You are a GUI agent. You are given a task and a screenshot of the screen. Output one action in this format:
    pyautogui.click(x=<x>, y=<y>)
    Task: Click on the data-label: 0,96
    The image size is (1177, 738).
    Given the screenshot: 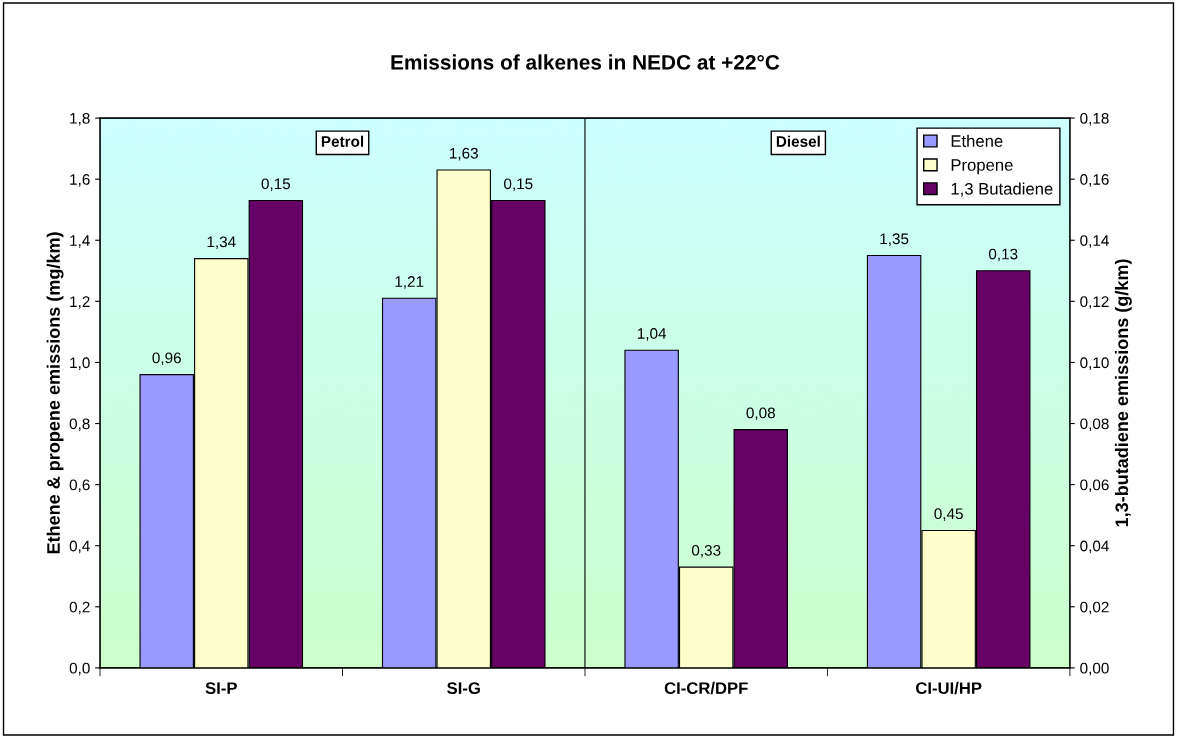 What is the action you would take?
    pyautogui.click(x=166, y=359)
    